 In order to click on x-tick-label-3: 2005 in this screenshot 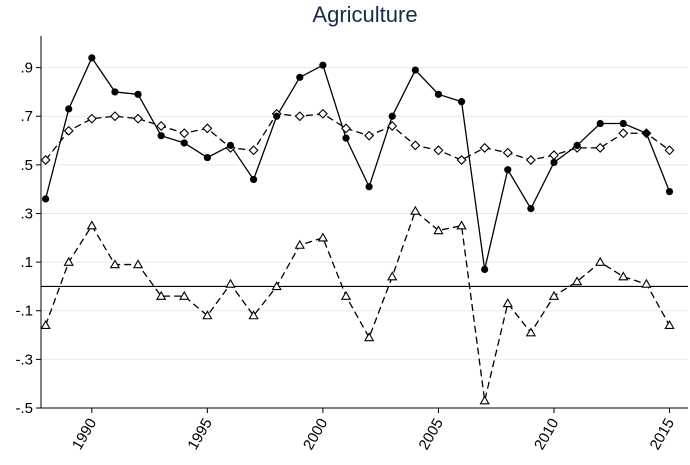, I will do `click(430, 434)`.